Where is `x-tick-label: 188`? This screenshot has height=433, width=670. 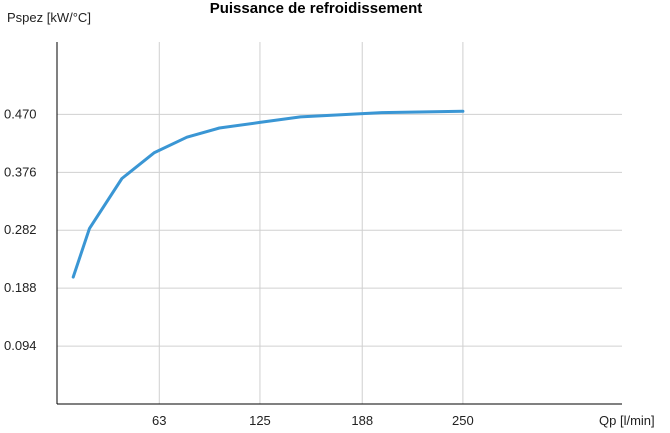 x-tick-label: 188 is located at coordinates (362, 420).